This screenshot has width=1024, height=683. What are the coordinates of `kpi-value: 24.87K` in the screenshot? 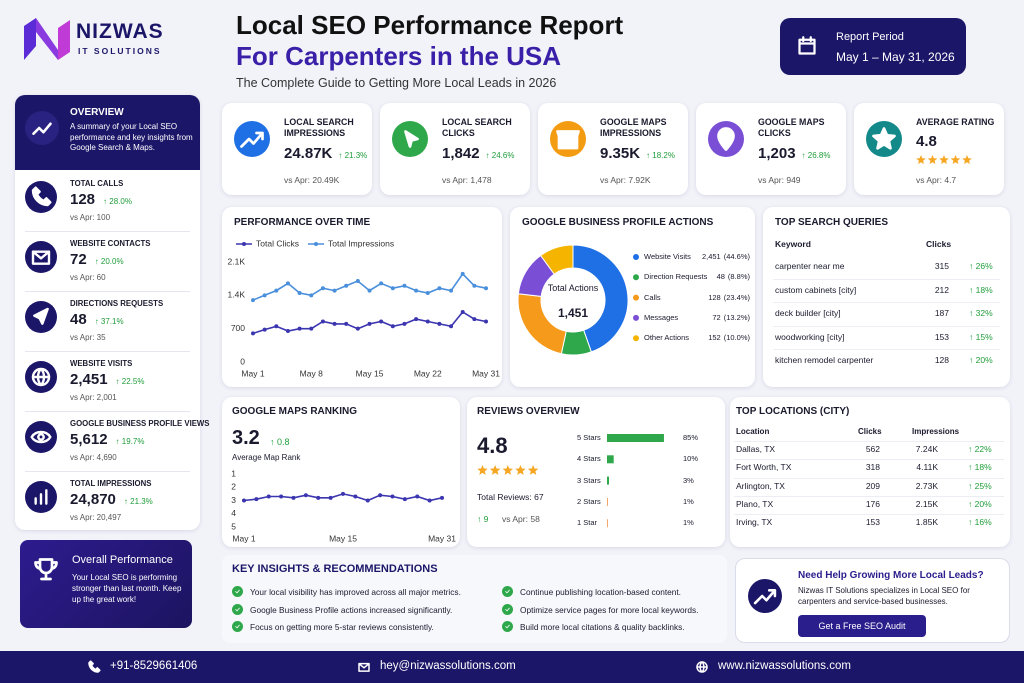 It's located at (308, 153).